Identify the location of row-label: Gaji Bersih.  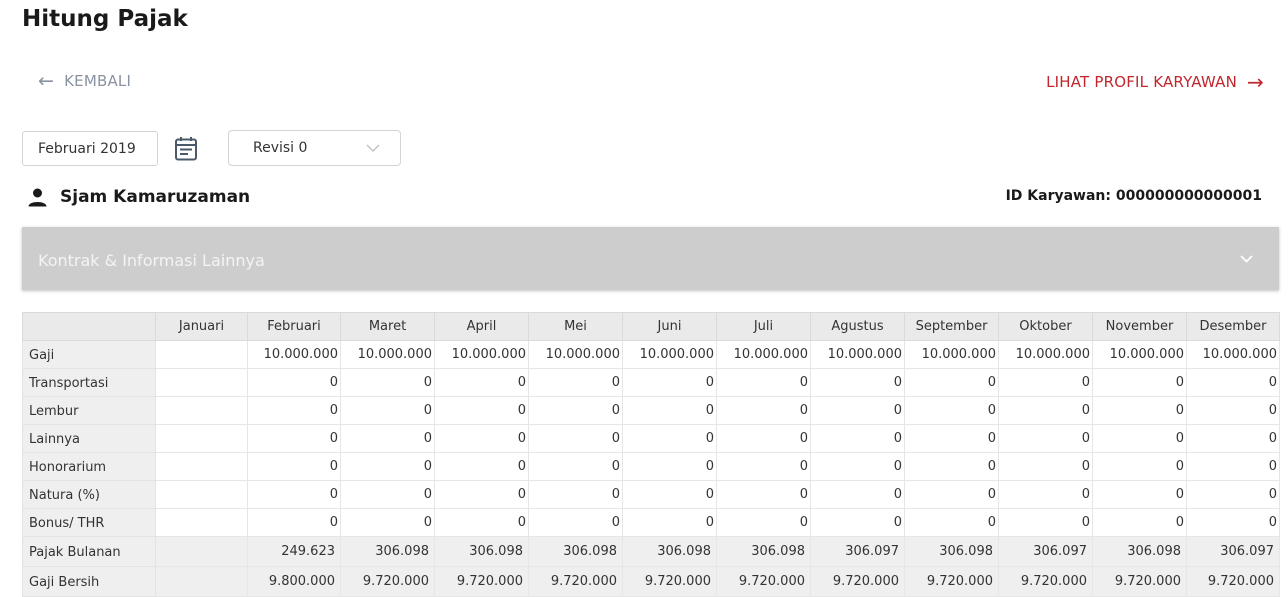
(89, 581).